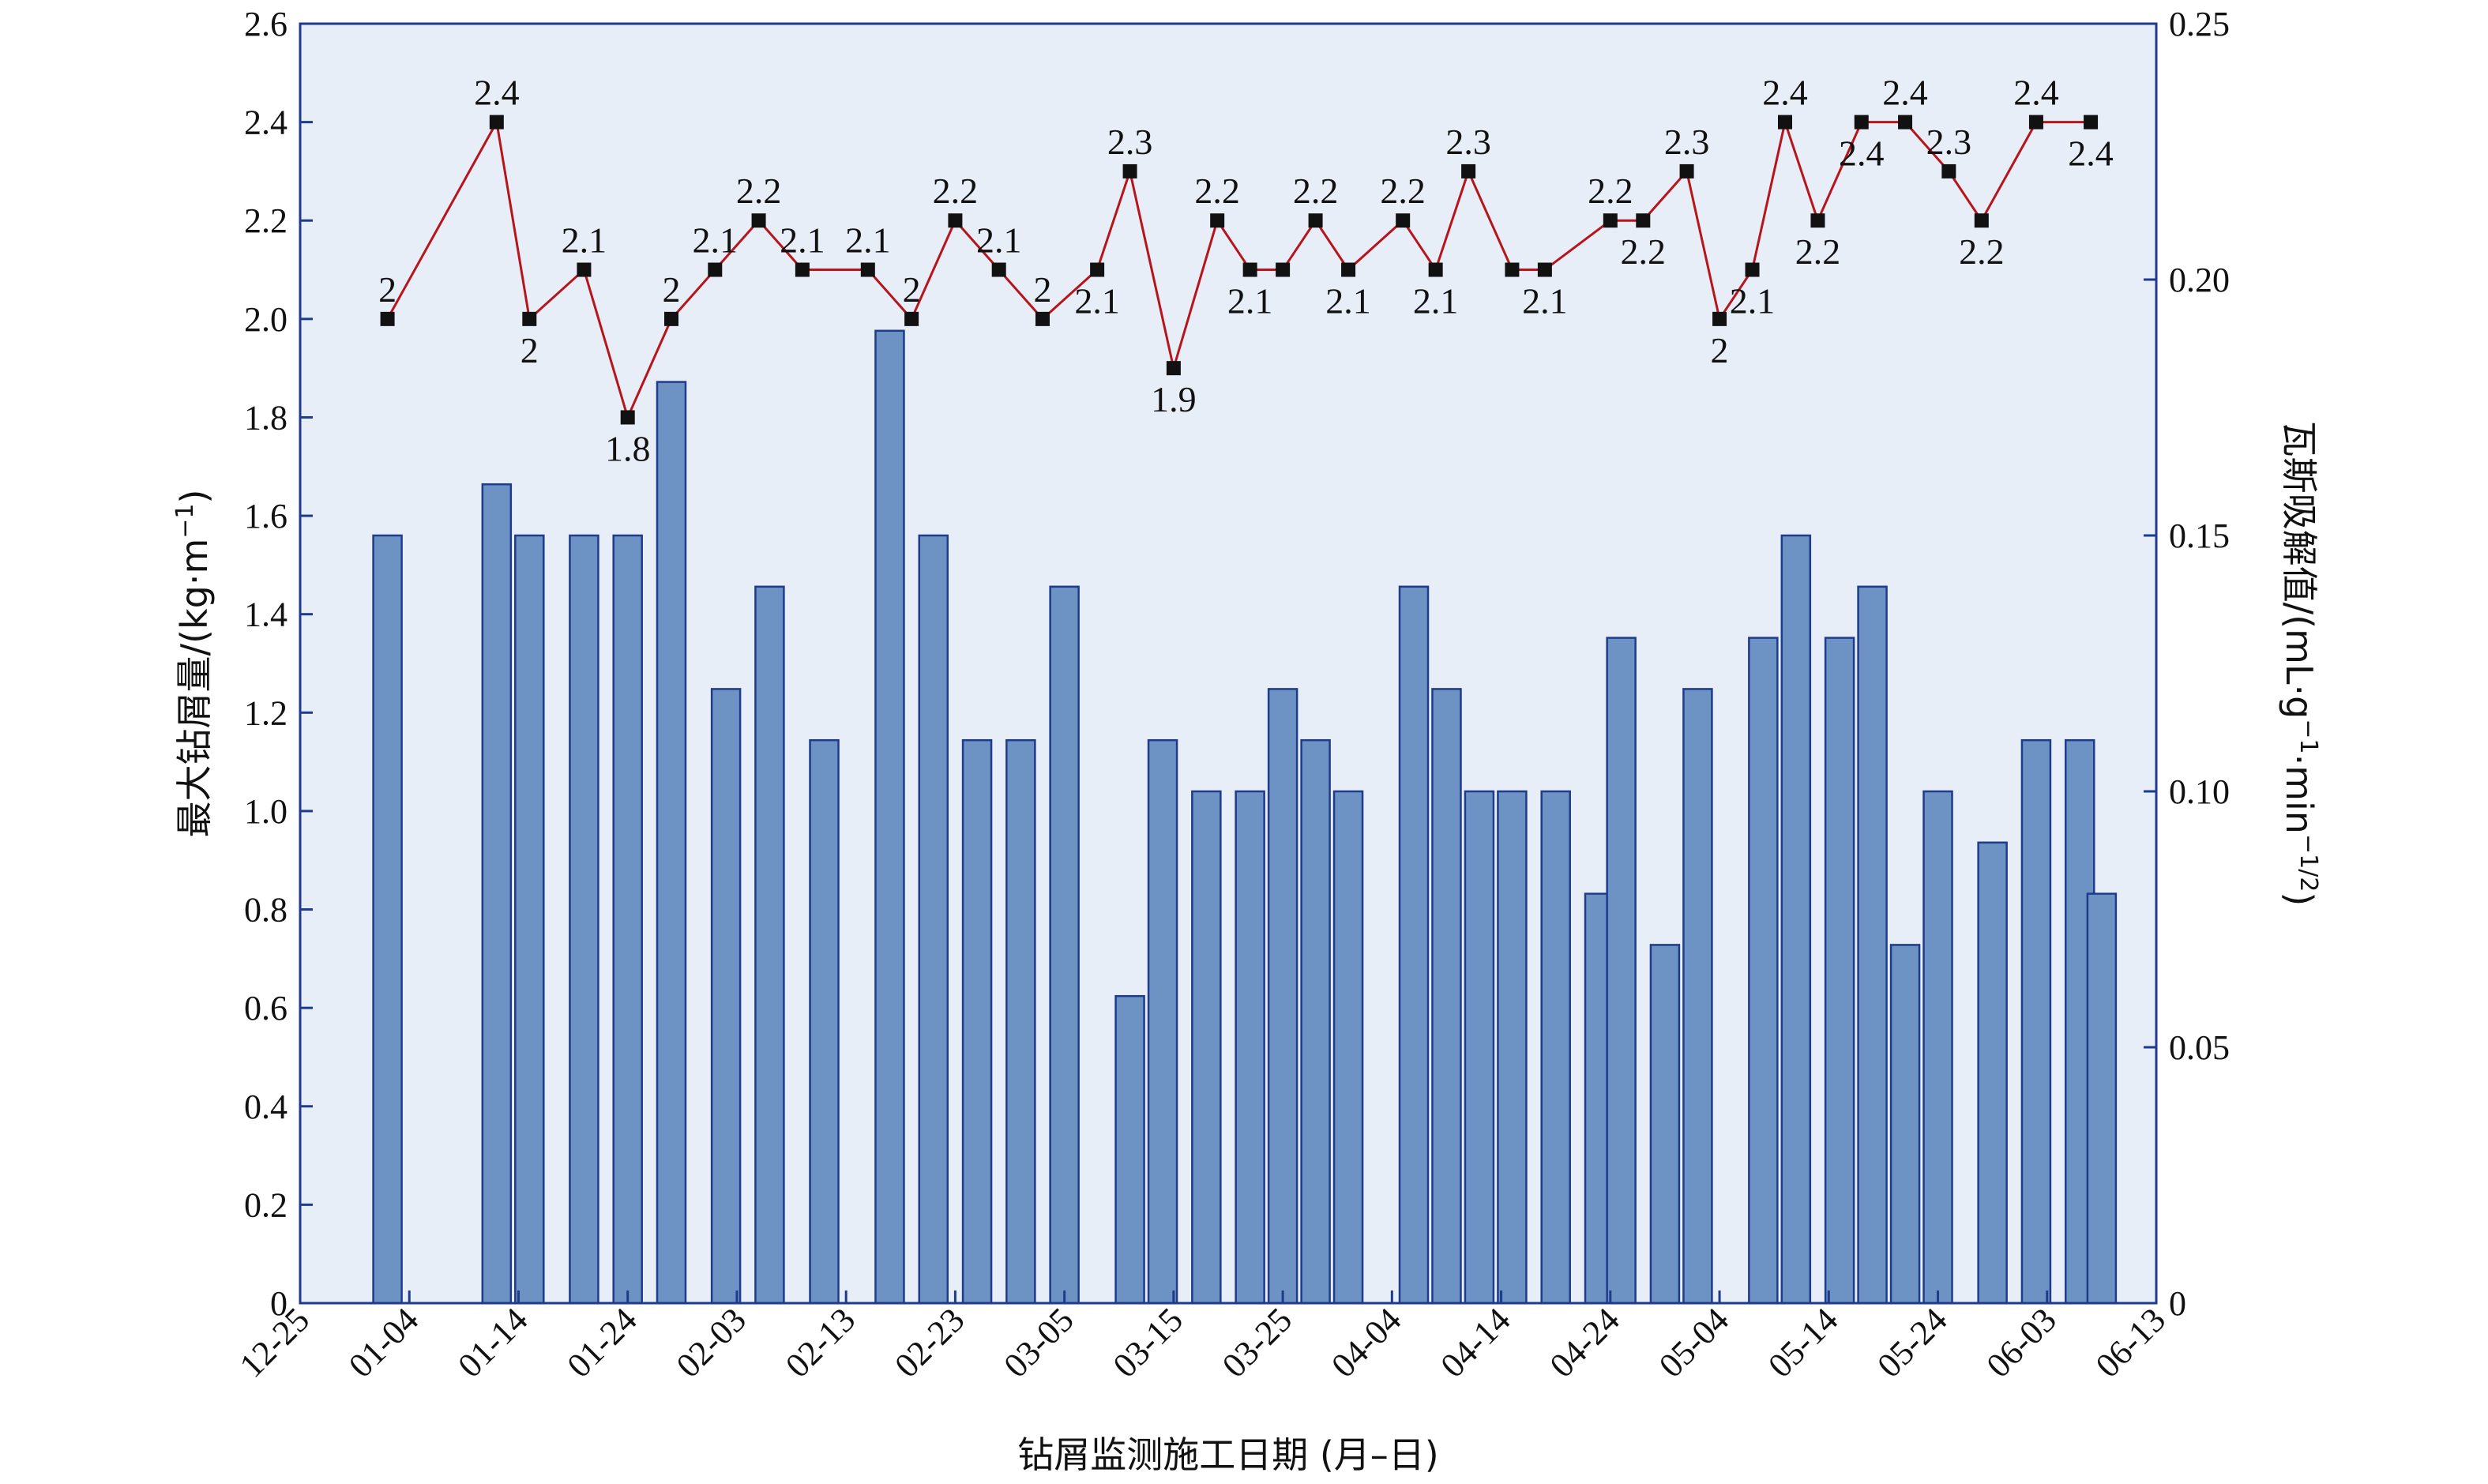  I want to click on left-axis-title-sup: −1, so click(185, 521).